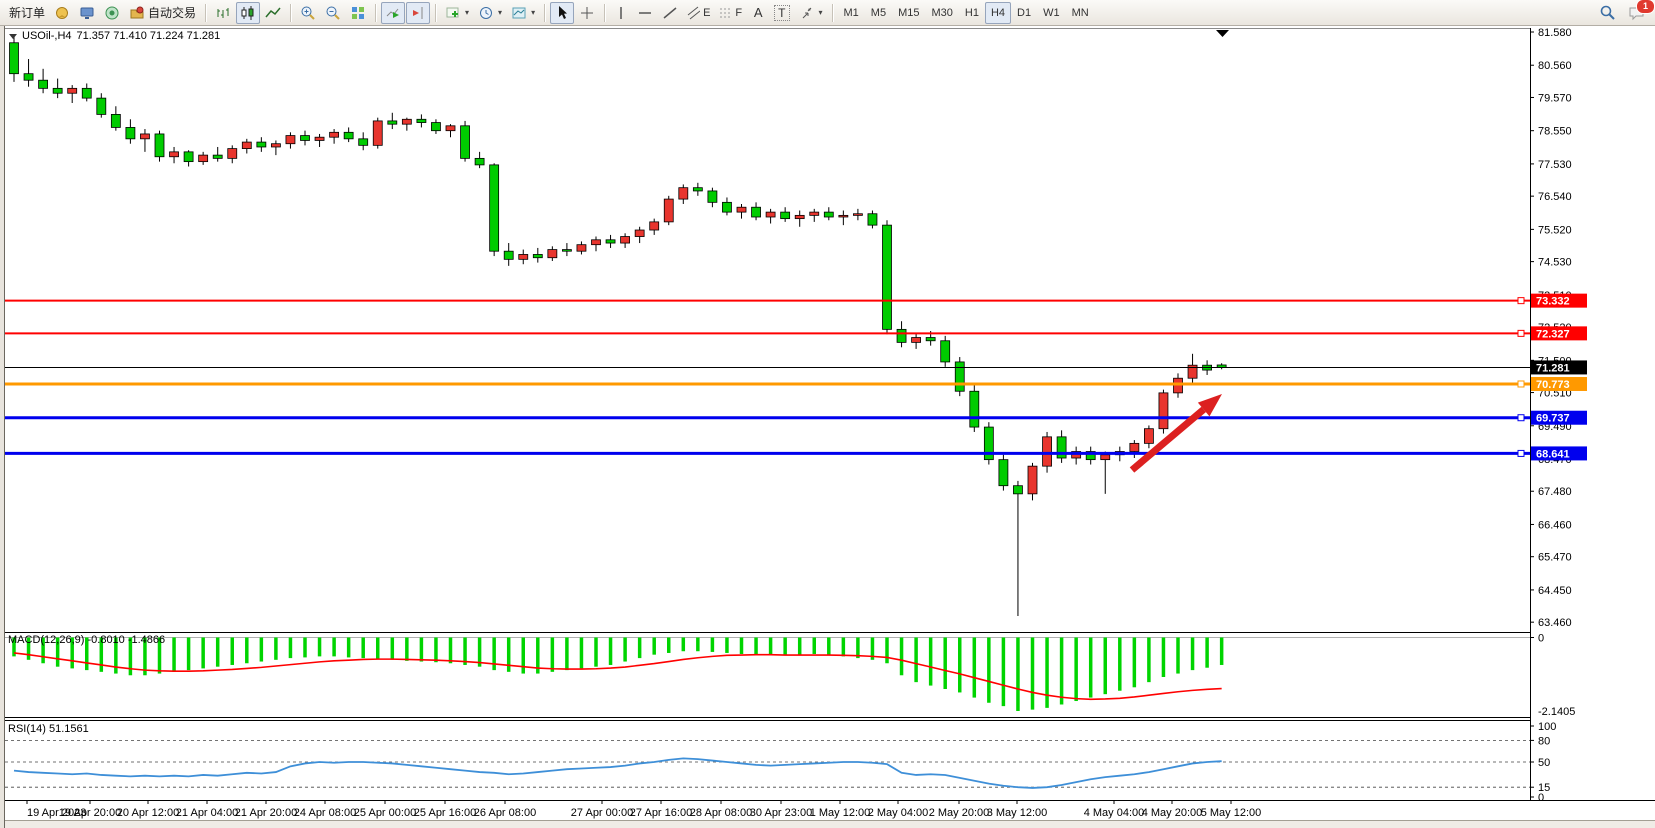 The image size is (1655, 828). Describe the element at coordinates (452, 12) in the screenshot. I see `indicators-icon` at that location.